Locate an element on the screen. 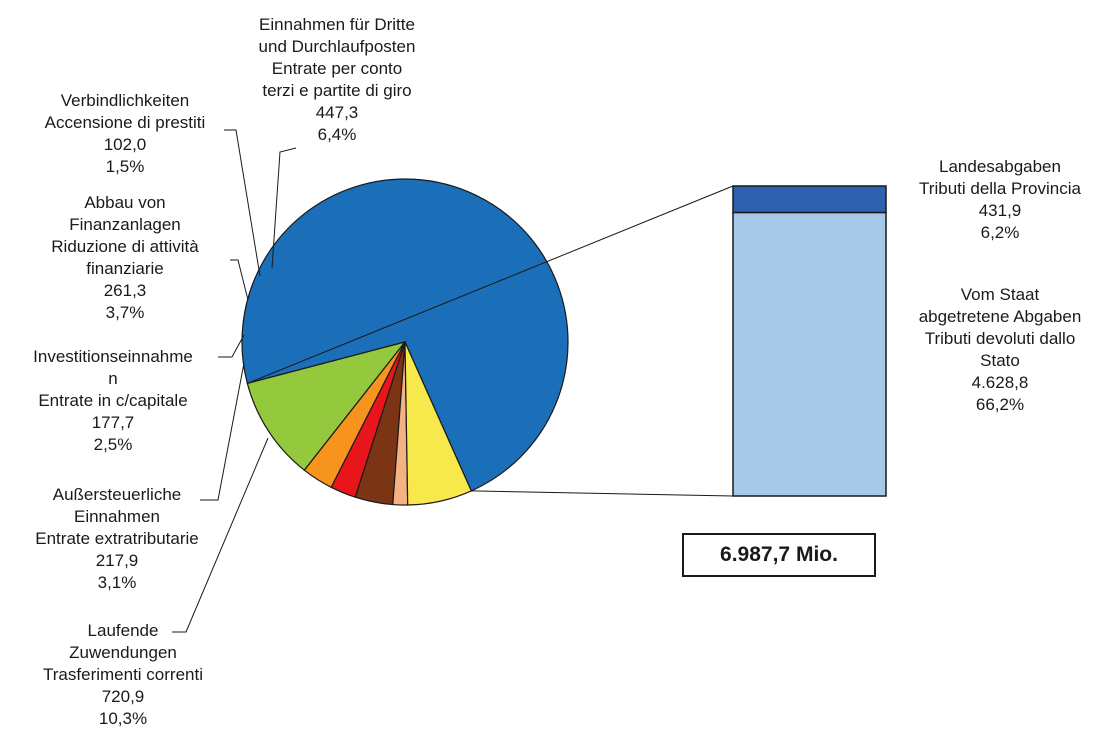  label-value: 177,7 is located at coordinates (113, 422).